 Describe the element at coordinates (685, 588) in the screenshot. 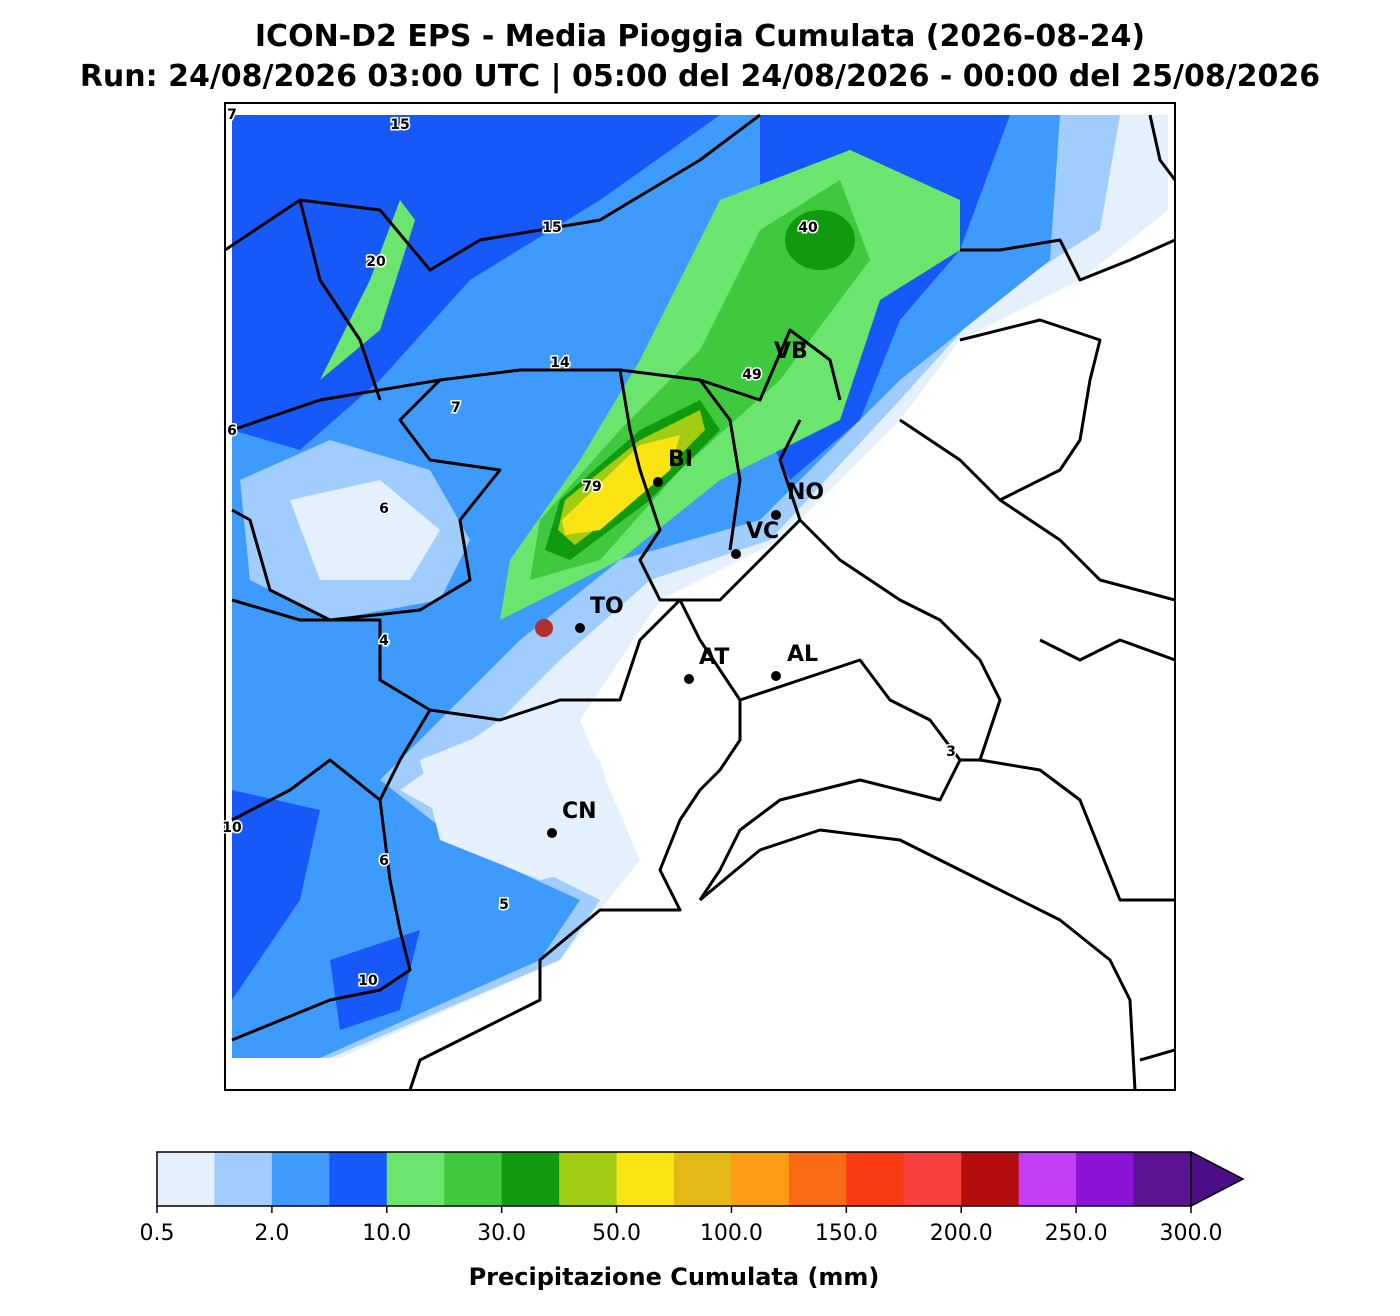

I see `cities: TO BI VB NO VC AT AL CN` at that location.